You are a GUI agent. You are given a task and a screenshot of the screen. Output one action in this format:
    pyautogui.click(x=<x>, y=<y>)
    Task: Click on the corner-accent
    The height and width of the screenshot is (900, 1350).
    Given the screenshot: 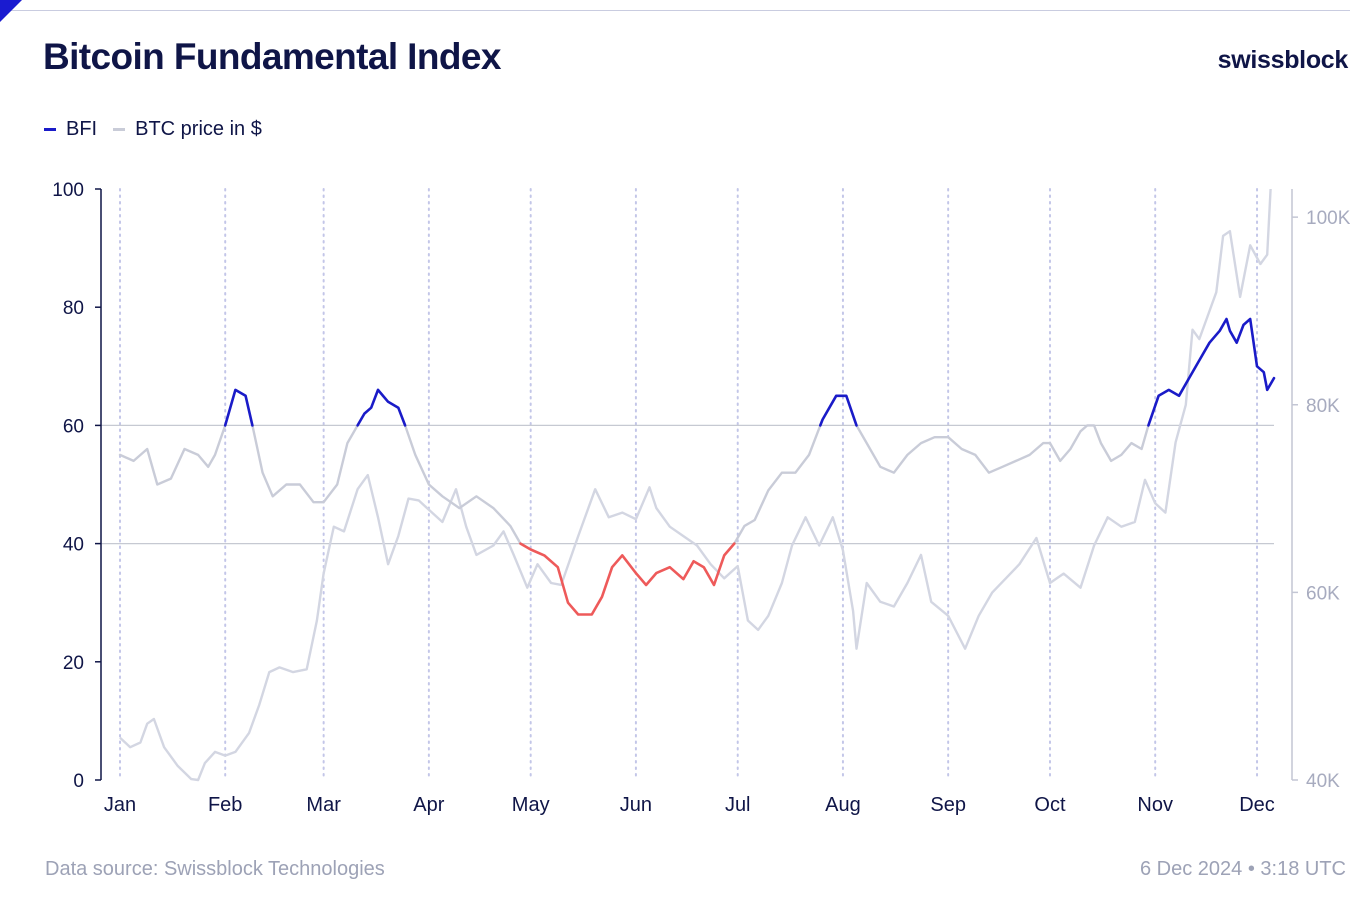 What is the action you would take?
    pyautogui.click(x=11, y=11)
    